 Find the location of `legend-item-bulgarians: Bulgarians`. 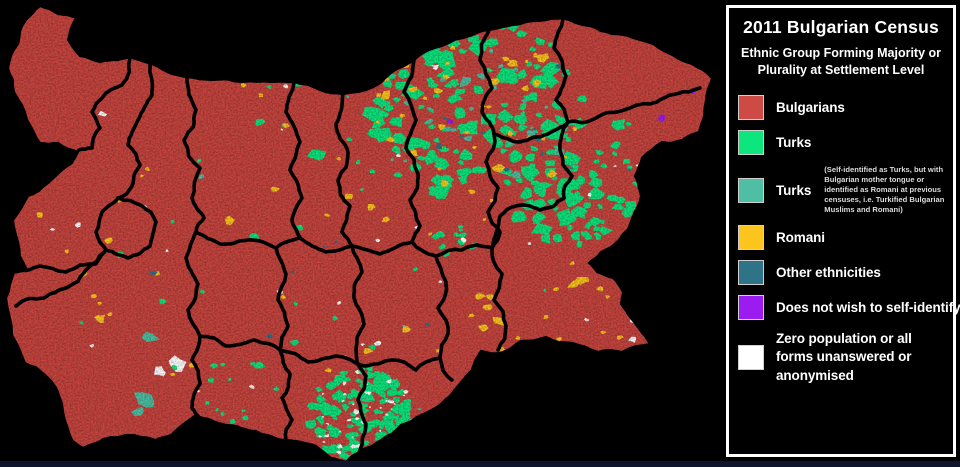

legend-item-bulgarians: Bulgarians is located at coordinates (843, 107).